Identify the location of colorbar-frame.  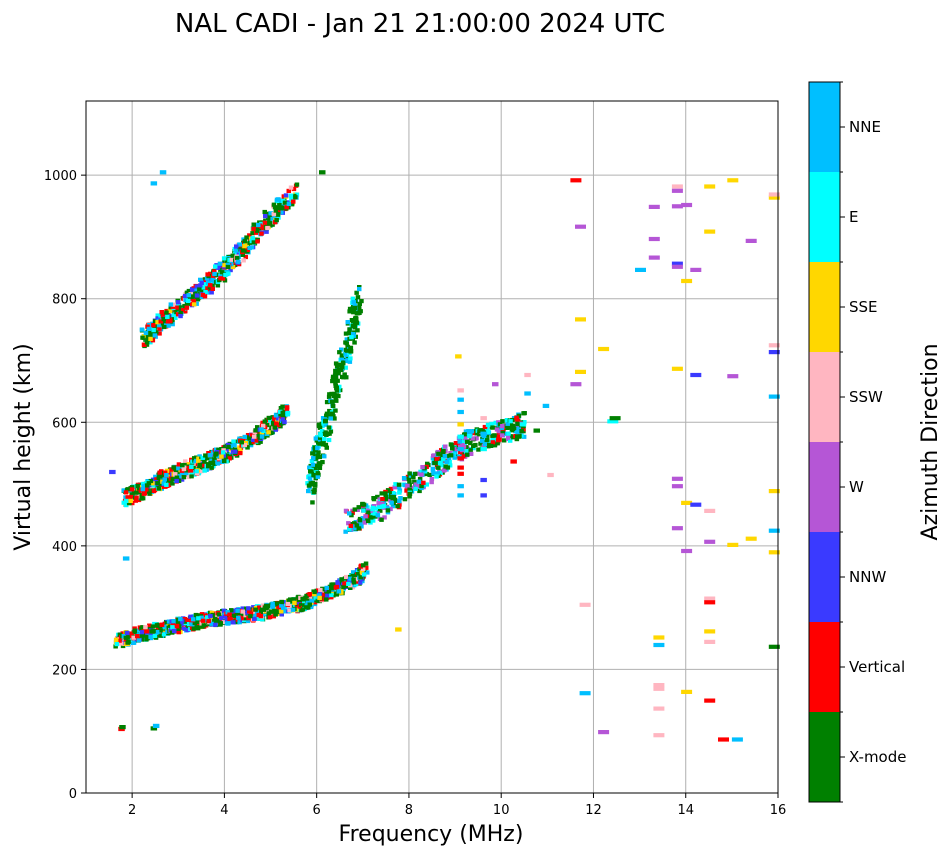
(824, 442).